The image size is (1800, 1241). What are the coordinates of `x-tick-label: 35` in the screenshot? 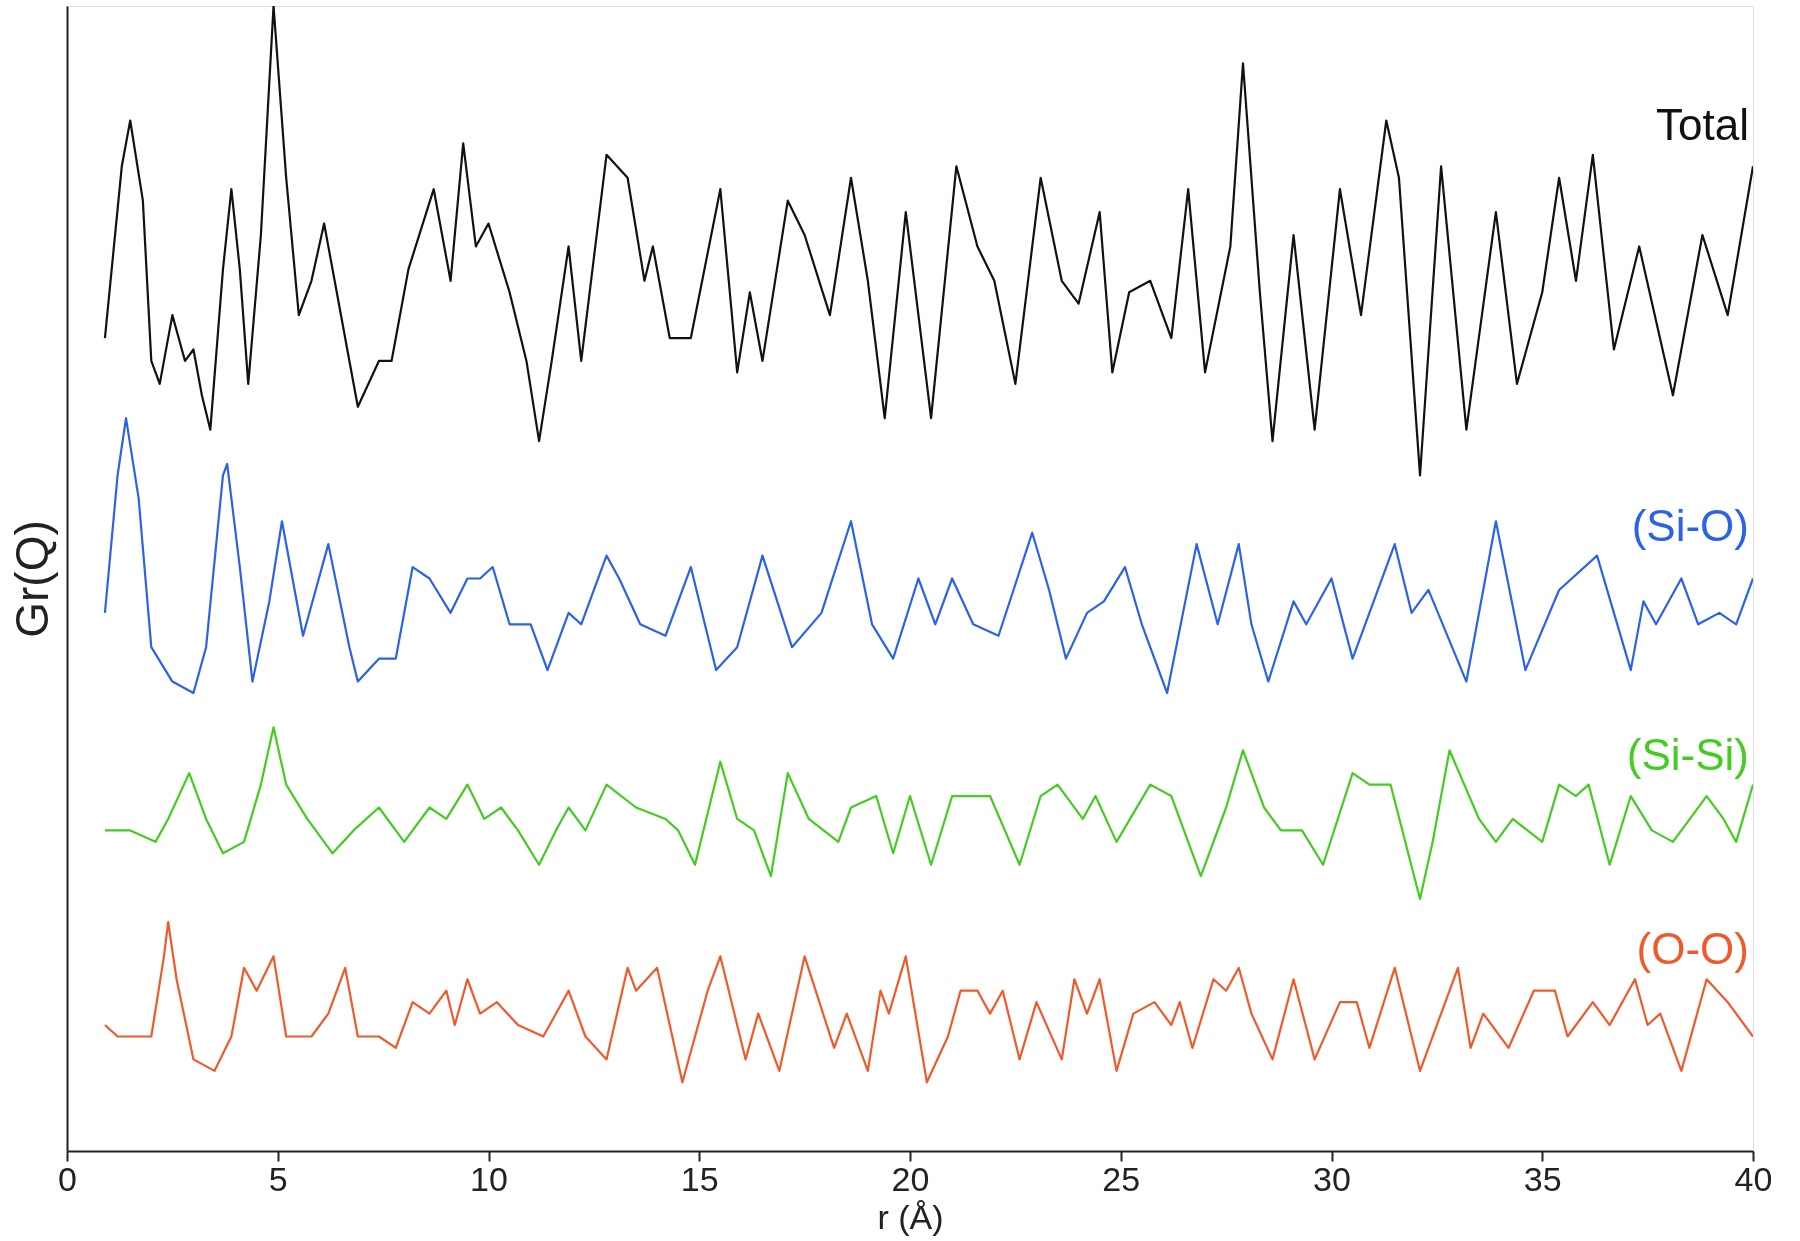 It's located at (1542, 1178).